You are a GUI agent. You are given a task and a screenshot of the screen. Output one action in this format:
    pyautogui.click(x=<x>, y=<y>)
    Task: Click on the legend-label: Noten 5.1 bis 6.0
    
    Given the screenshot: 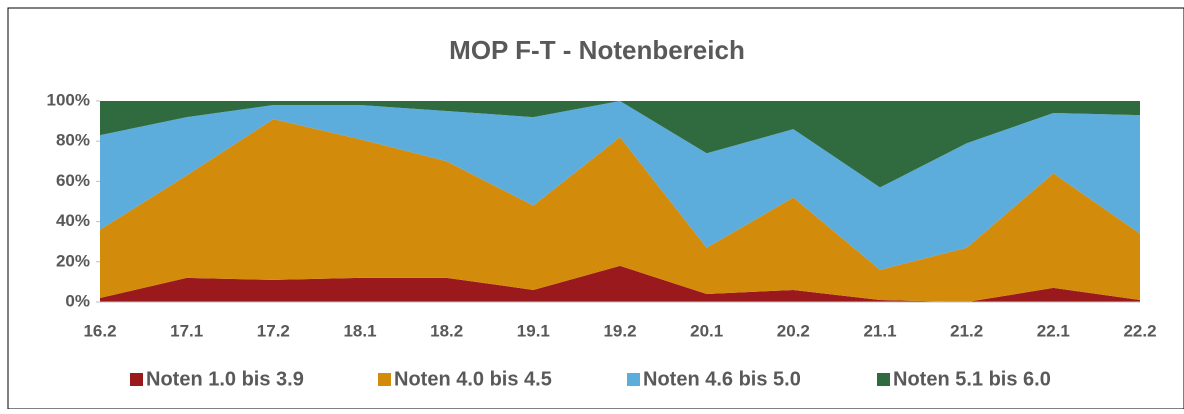 What is the action you would take?
    pyautogui.click(x=972, y=379)
    